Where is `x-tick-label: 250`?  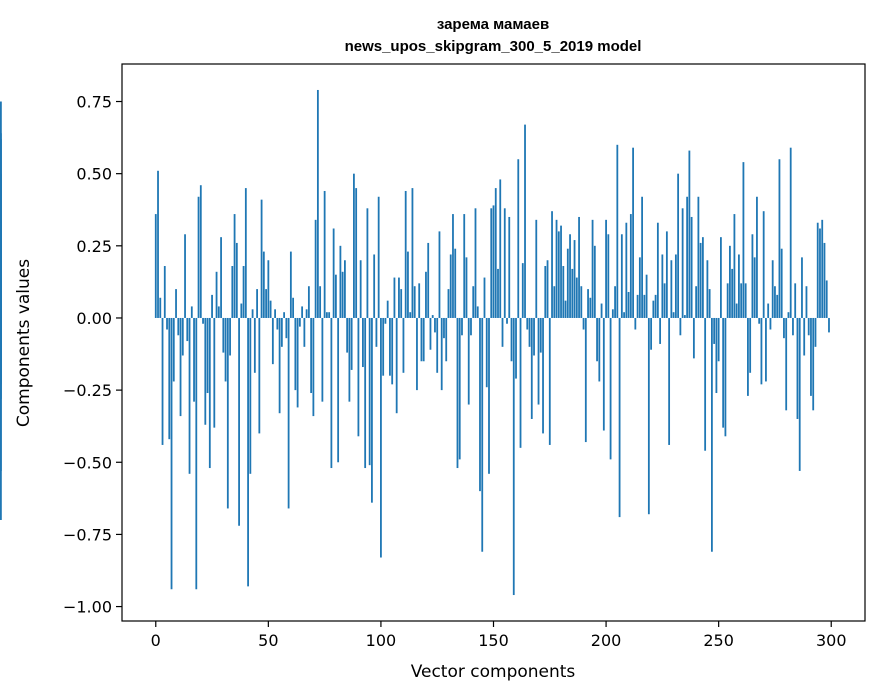
x-tick-label: 250 is located at coordinates (718, 640).